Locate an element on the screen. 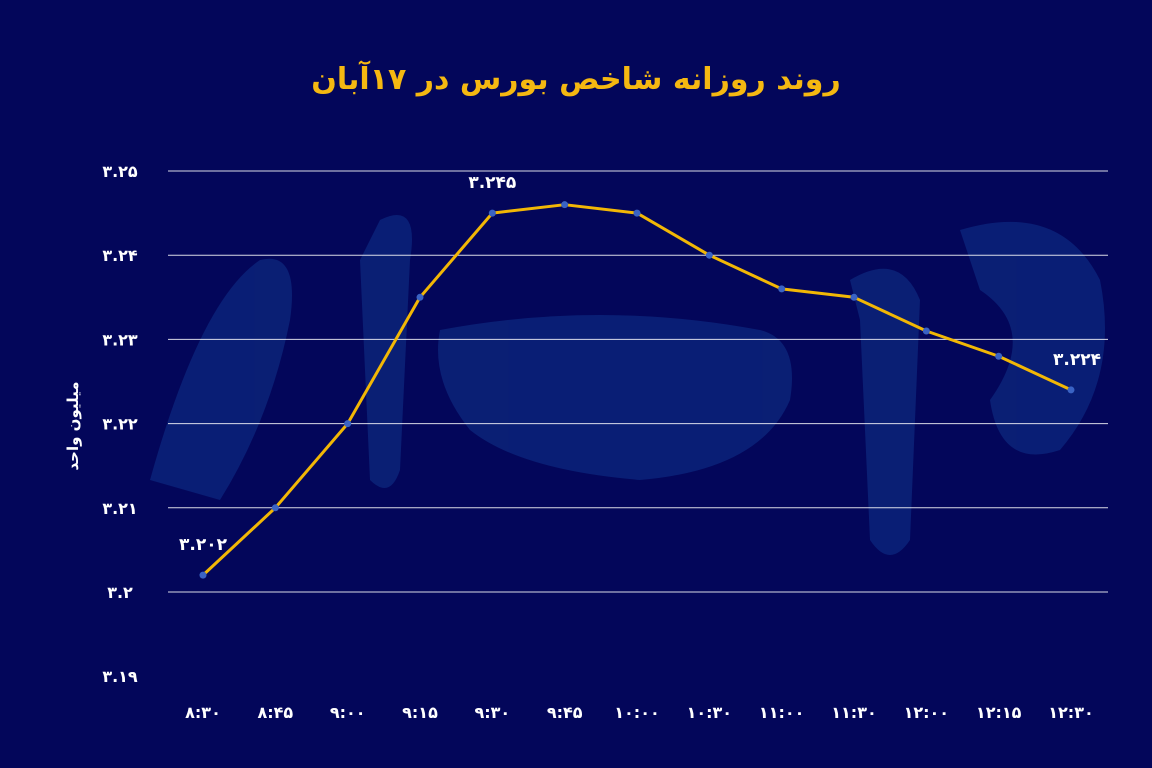 The width and height of the screenshot is (1152, 768). x-tick-label: ۱۰:۰۰ is located at coordinates (636, 712).